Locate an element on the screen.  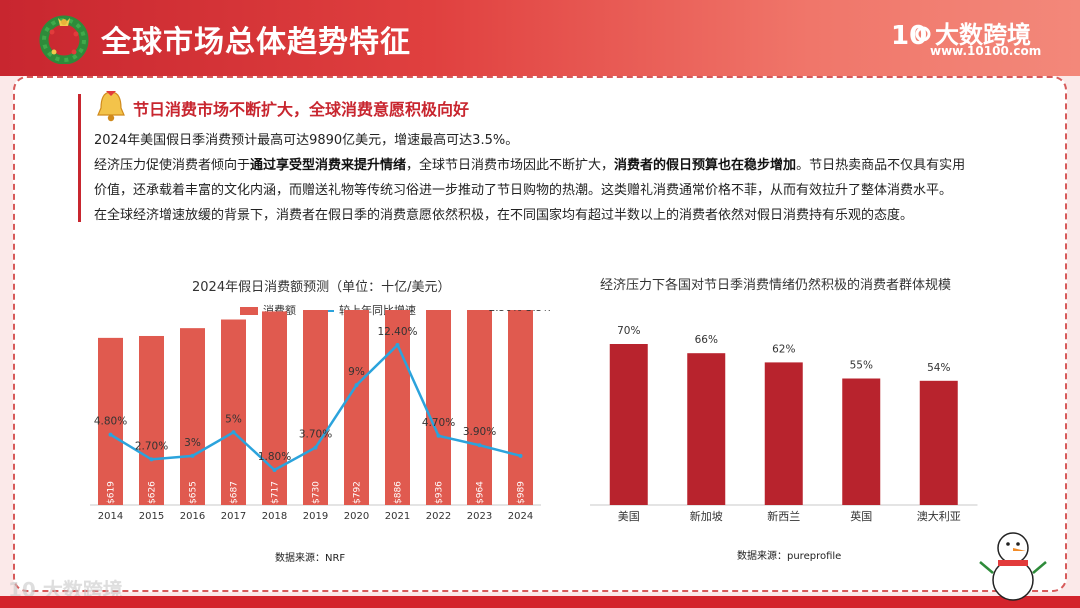
chart1-x-tick: 2022 is located at coordinates (438, 516).